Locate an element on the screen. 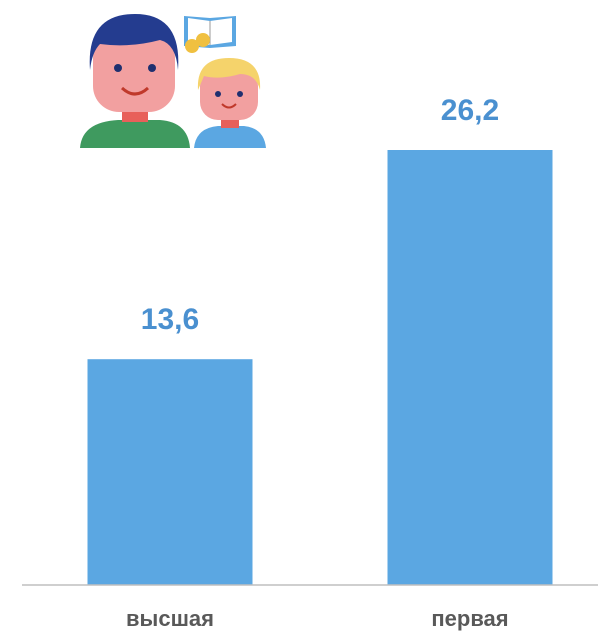 This screenshot has width=598, height=636. value-label: 26,2 is located at coordinates (470, 110).